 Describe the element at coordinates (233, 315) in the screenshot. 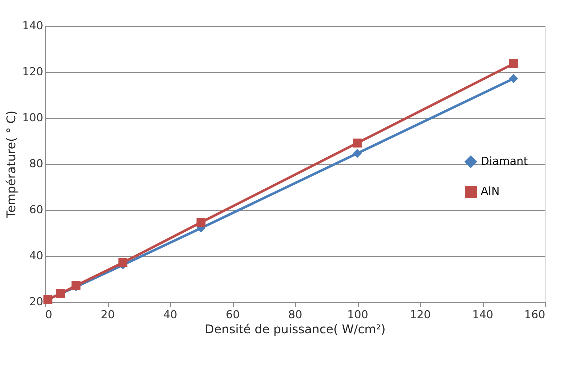

I see `x-tick-label: 60` at that location.